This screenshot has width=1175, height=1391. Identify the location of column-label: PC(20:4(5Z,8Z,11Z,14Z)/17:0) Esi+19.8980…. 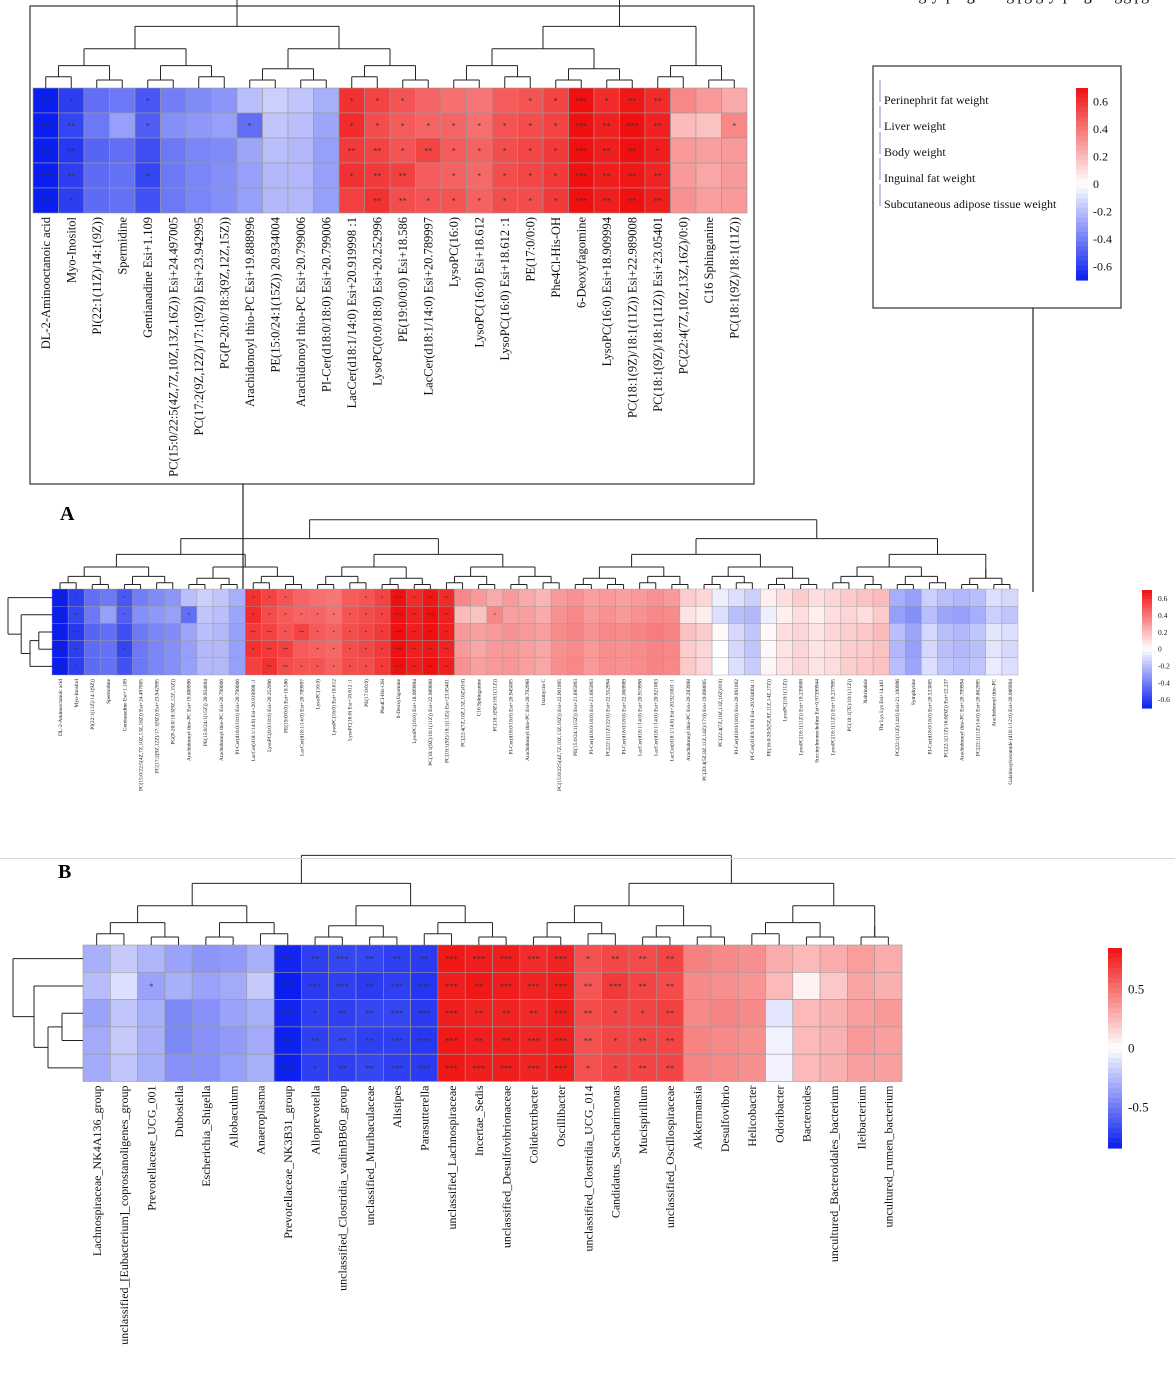
(704, 730).